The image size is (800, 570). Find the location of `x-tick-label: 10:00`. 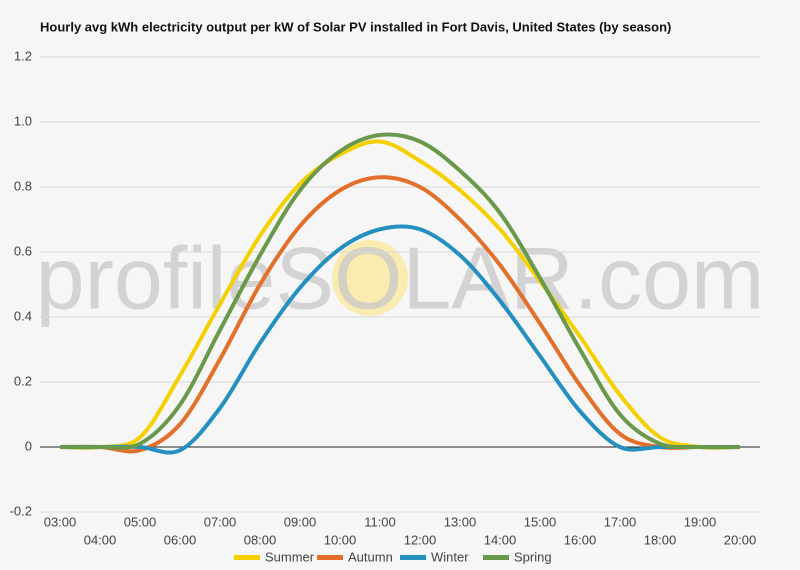

x-tick-label: 10:00 is located at coordinates (340, 539).